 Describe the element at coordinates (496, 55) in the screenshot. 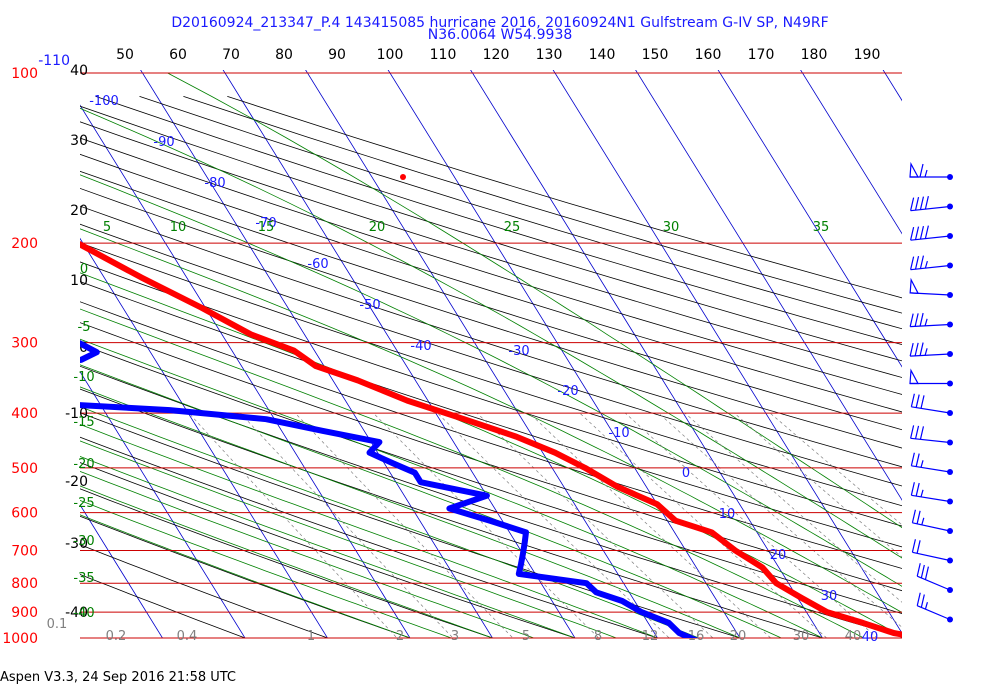

I see `top-axis-tick-label: 120` at that location.